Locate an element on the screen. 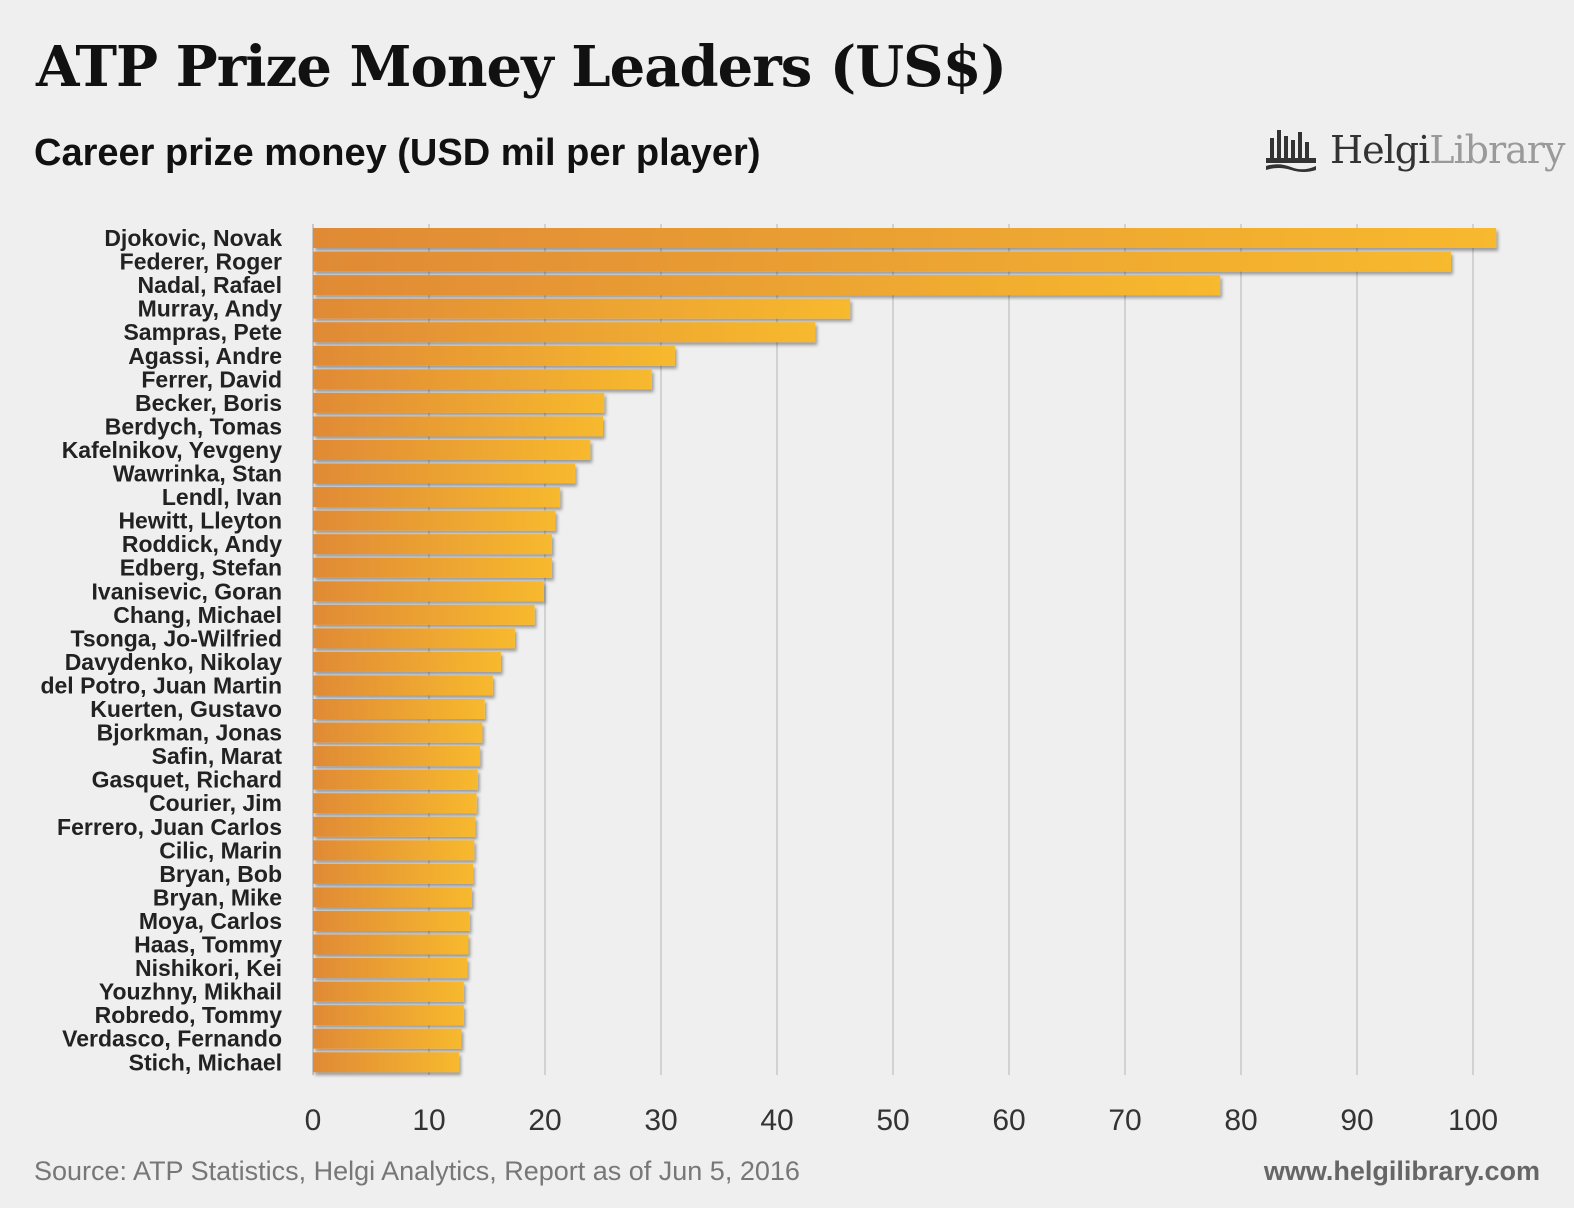 This screenshot has width=1574, height=1208. y-category-label: Haas, Tommy is located at coordinates (208, 945).